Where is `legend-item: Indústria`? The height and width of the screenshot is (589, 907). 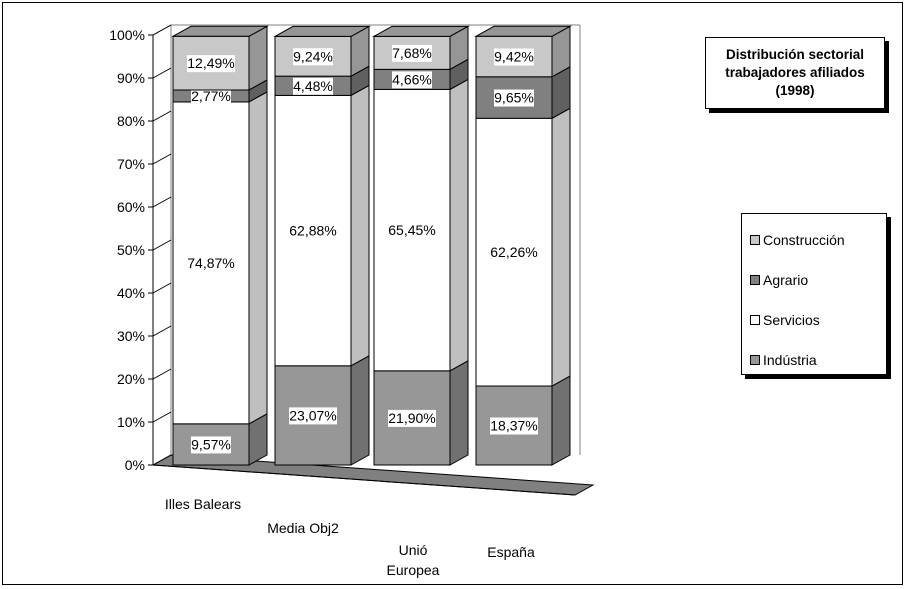 legend-item: Indústria is located at coordinates (783, 360).